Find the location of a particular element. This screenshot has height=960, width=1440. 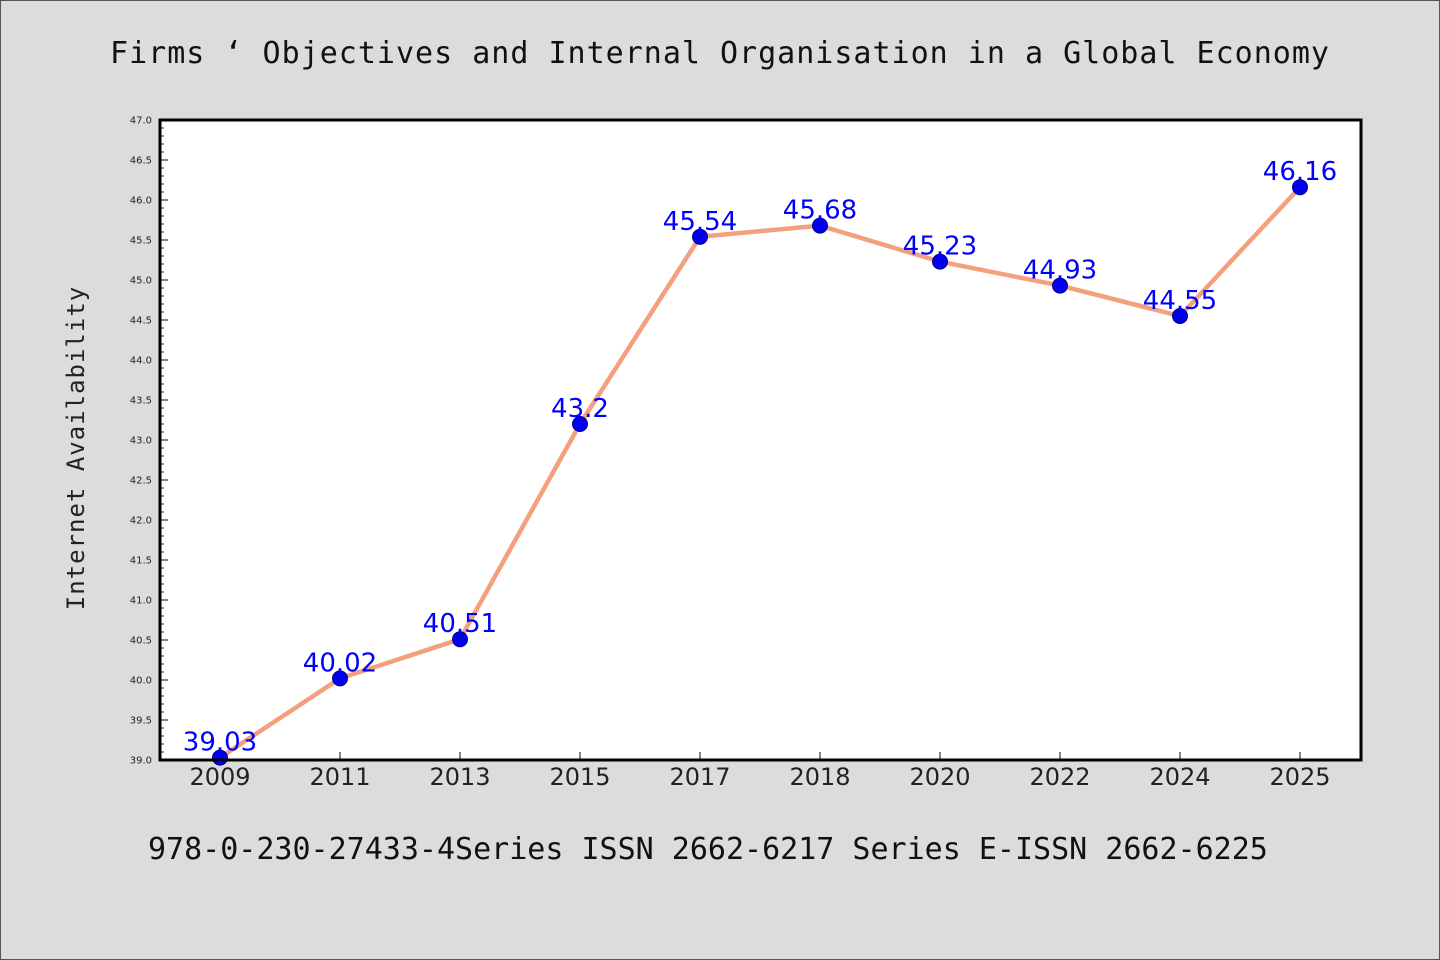

x-tick-label: 2011 is located at coordinates (339, 777).